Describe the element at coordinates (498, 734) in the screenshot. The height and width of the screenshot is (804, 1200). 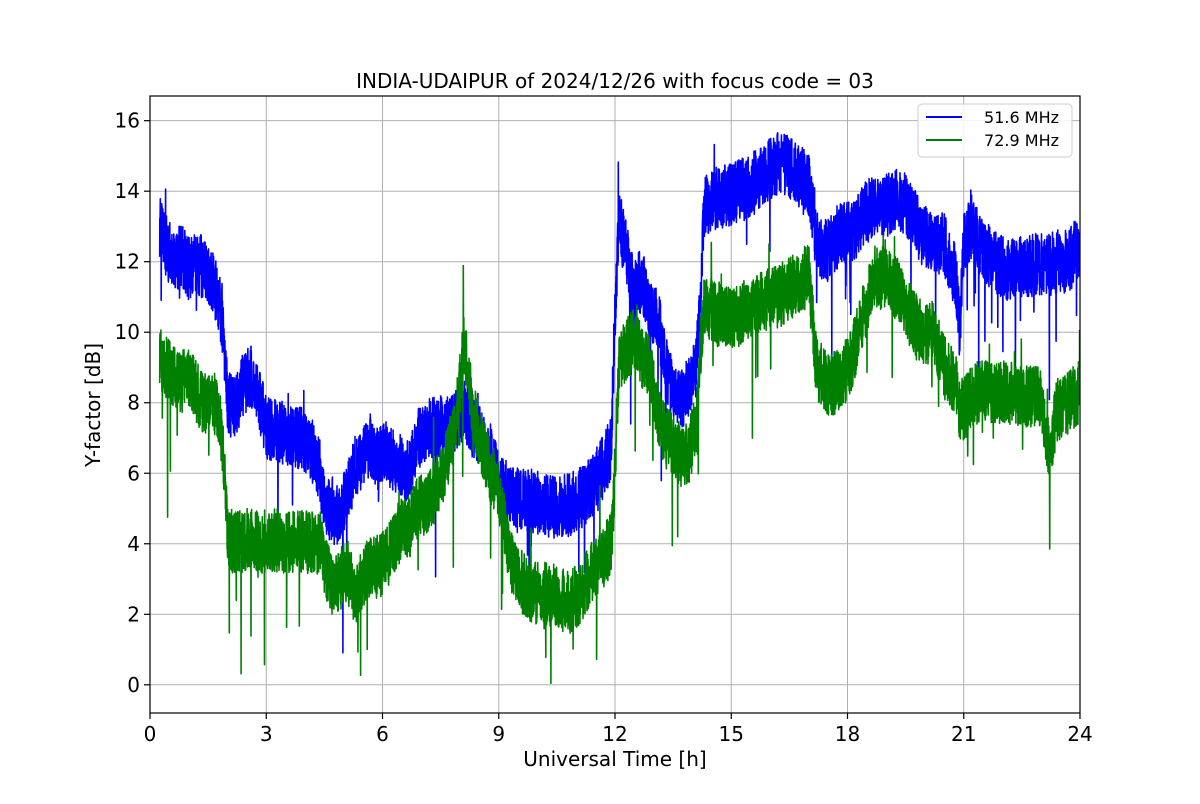
I see `x-tick-label: 9` at that location.